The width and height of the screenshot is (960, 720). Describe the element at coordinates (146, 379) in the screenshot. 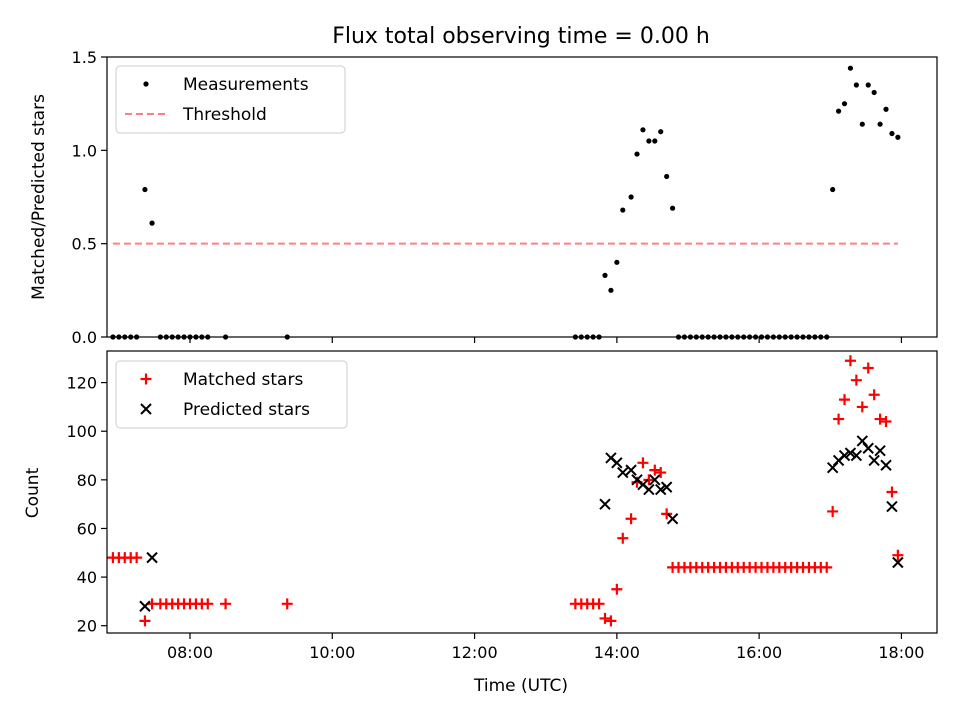

I see `legend-matched-marker` at that location.